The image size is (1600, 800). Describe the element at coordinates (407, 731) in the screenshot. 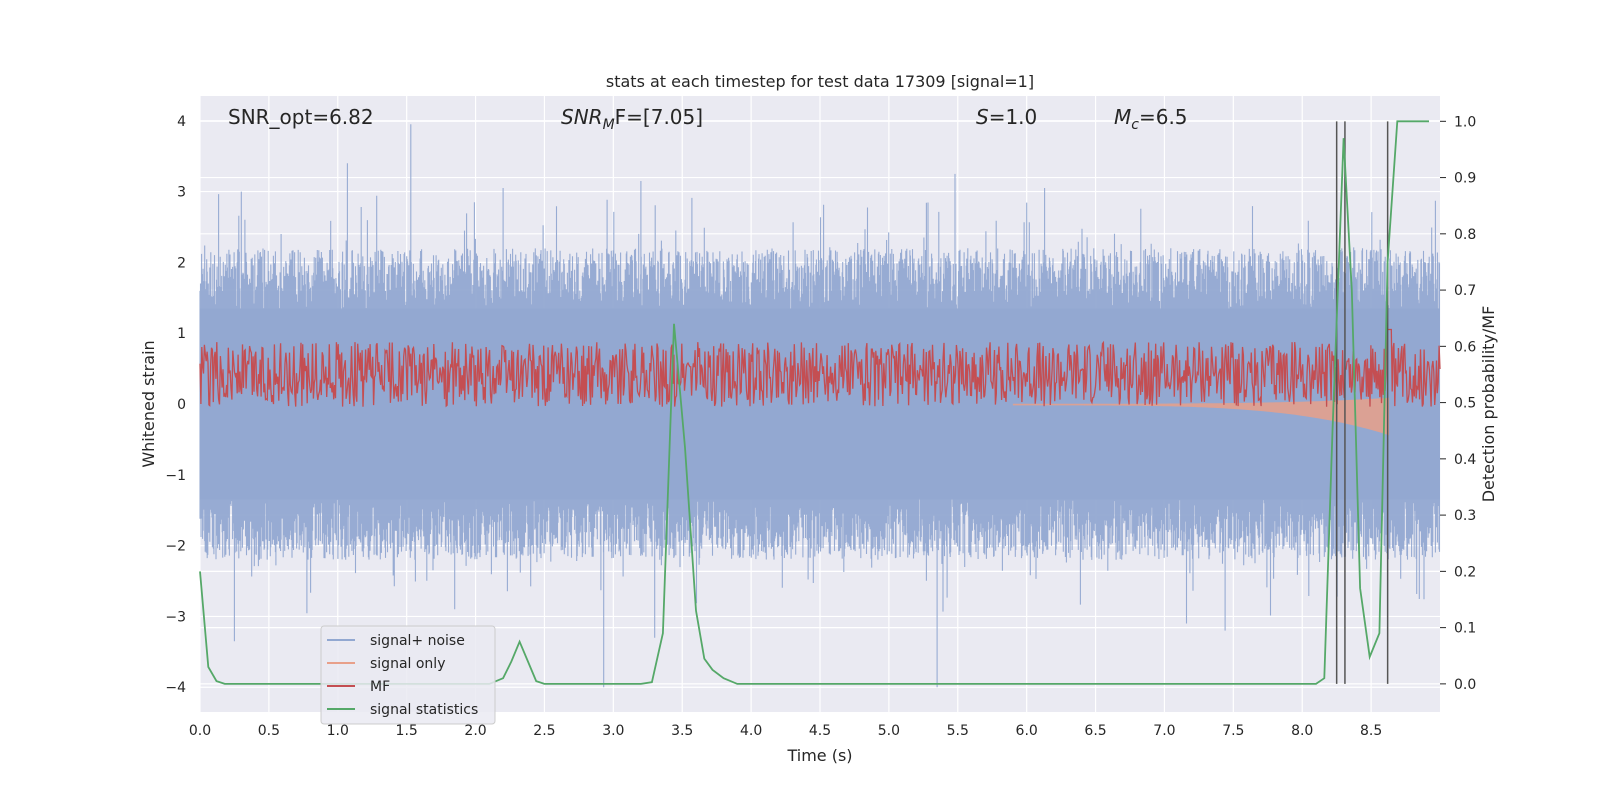

I see `x-tick-label: 1.5` at that location.